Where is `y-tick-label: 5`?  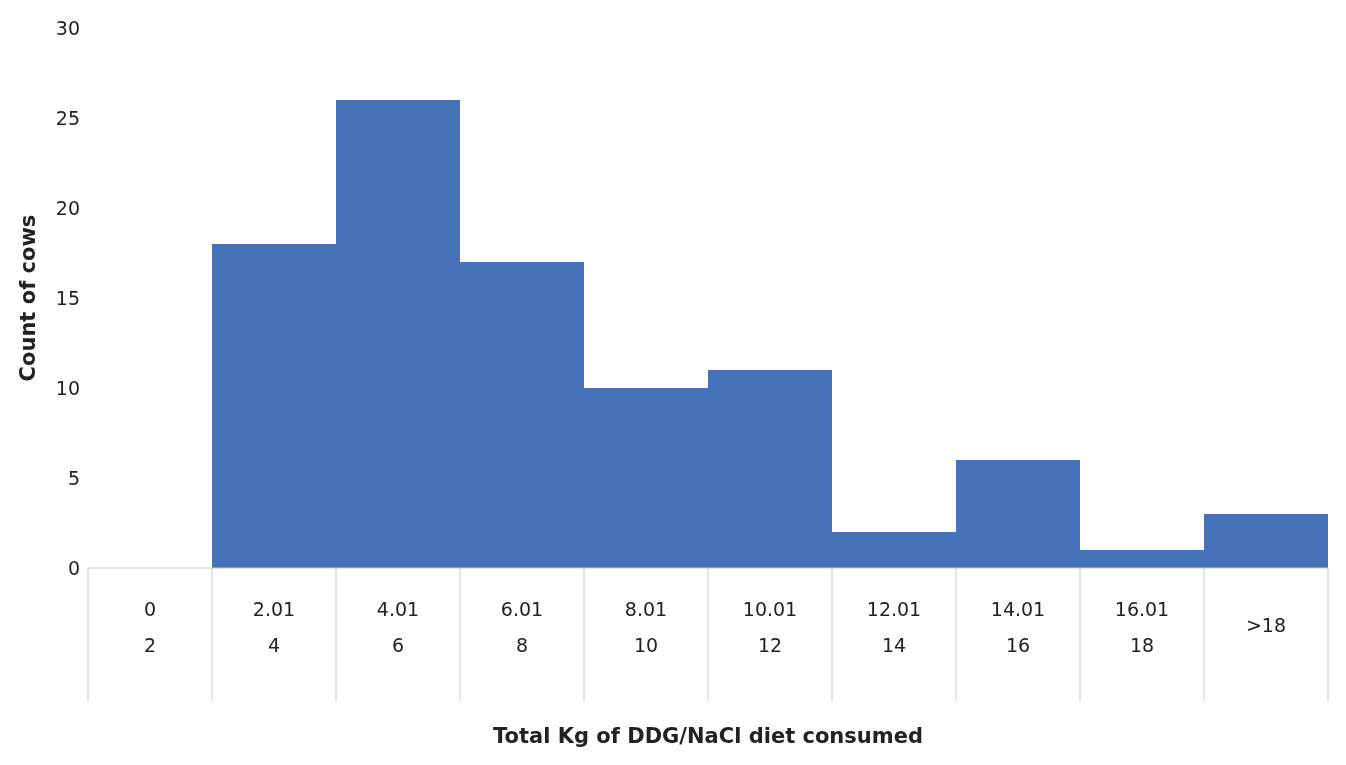
y-tick-label: 5 is located at coordinates (73, 477).